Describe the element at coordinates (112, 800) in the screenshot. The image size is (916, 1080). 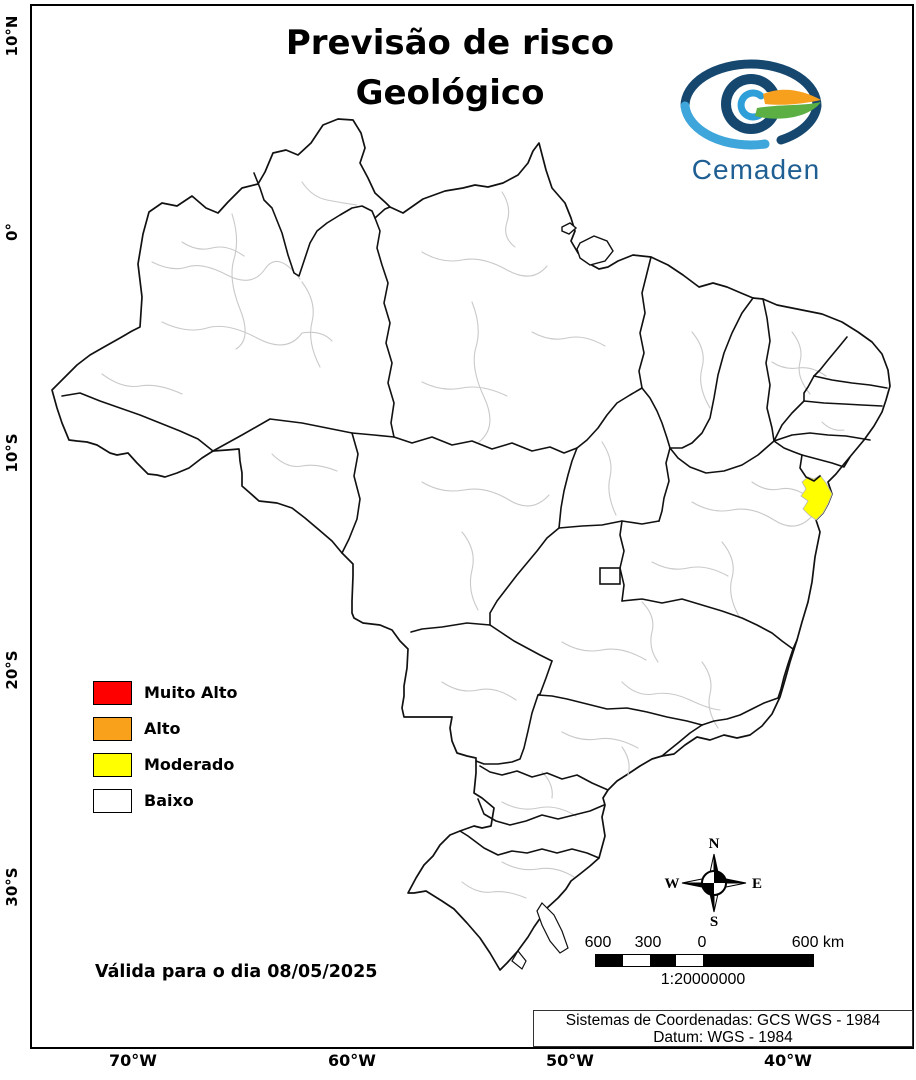
I see `legend-swatch-baixo` at that location.